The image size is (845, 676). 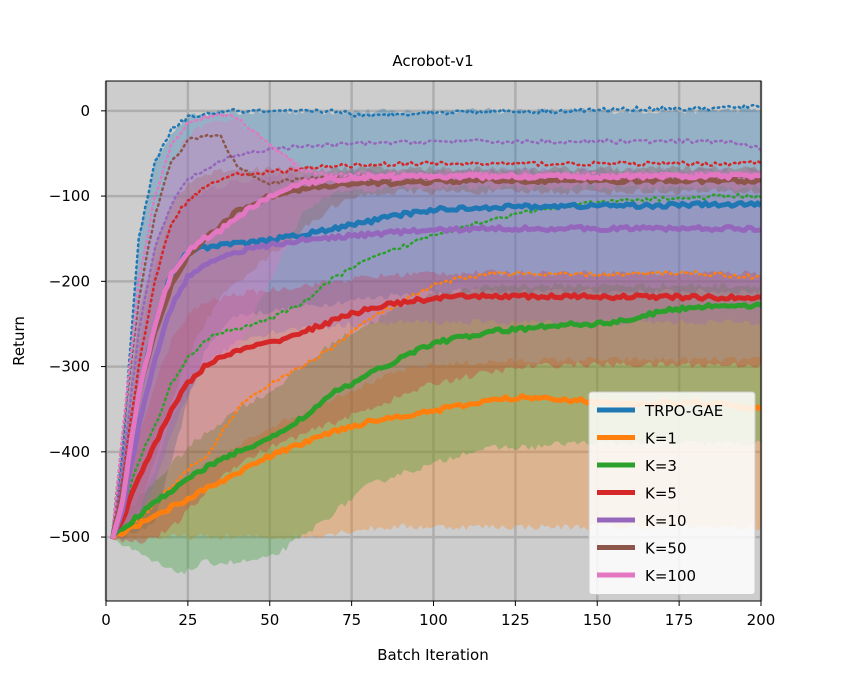 What do you see at coordinates (77, 324) in the screenshot?
I see `y-axis-ticks: 0 −100 −200 −300 −400 −500` at bounding box center [77, 324].